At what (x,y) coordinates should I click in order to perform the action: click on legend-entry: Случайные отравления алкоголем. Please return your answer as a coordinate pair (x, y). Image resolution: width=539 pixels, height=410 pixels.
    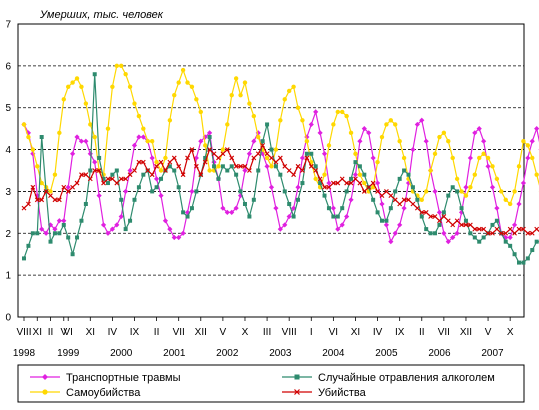
    Looking at the image, I should click on (388, 378).